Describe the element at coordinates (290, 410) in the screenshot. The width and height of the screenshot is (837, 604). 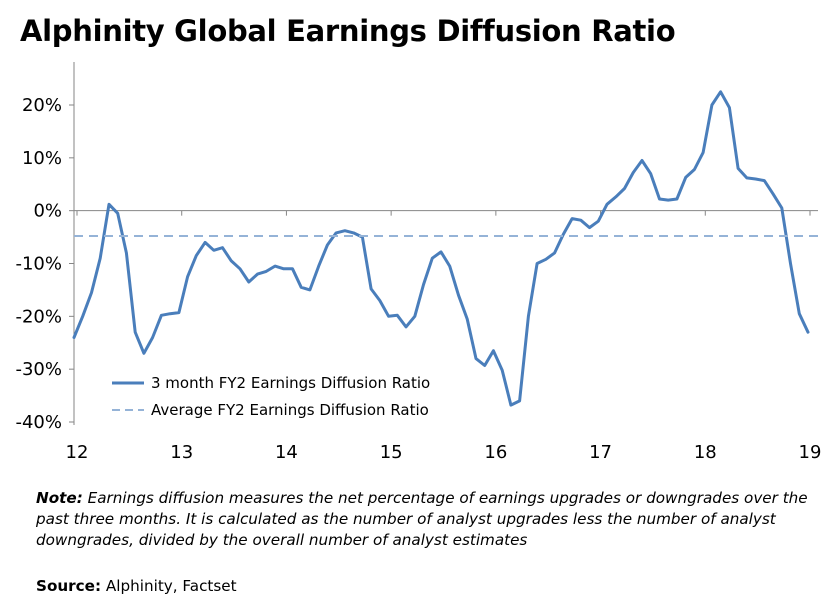
I see `legend-label-average: Average FY2 Earnings Diffusion Ratio` at that location.